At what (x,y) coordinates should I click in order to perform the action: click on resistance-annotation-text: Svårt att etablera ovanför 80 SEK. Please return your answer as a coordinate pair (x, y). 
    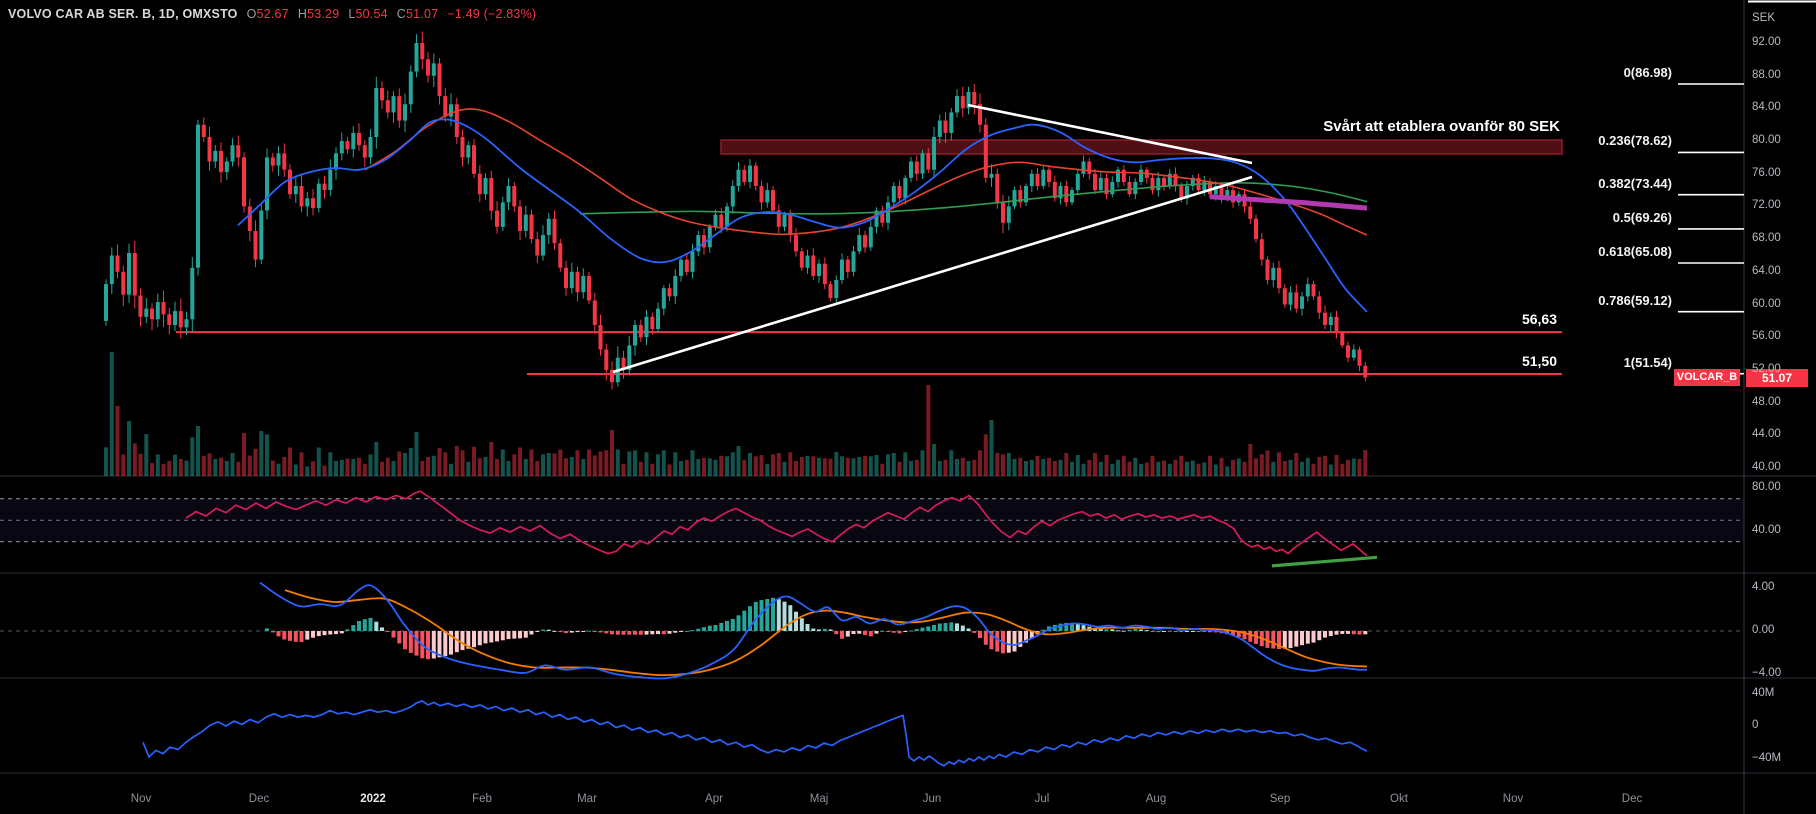
    Looking at the image, I should click on (1441, 126).